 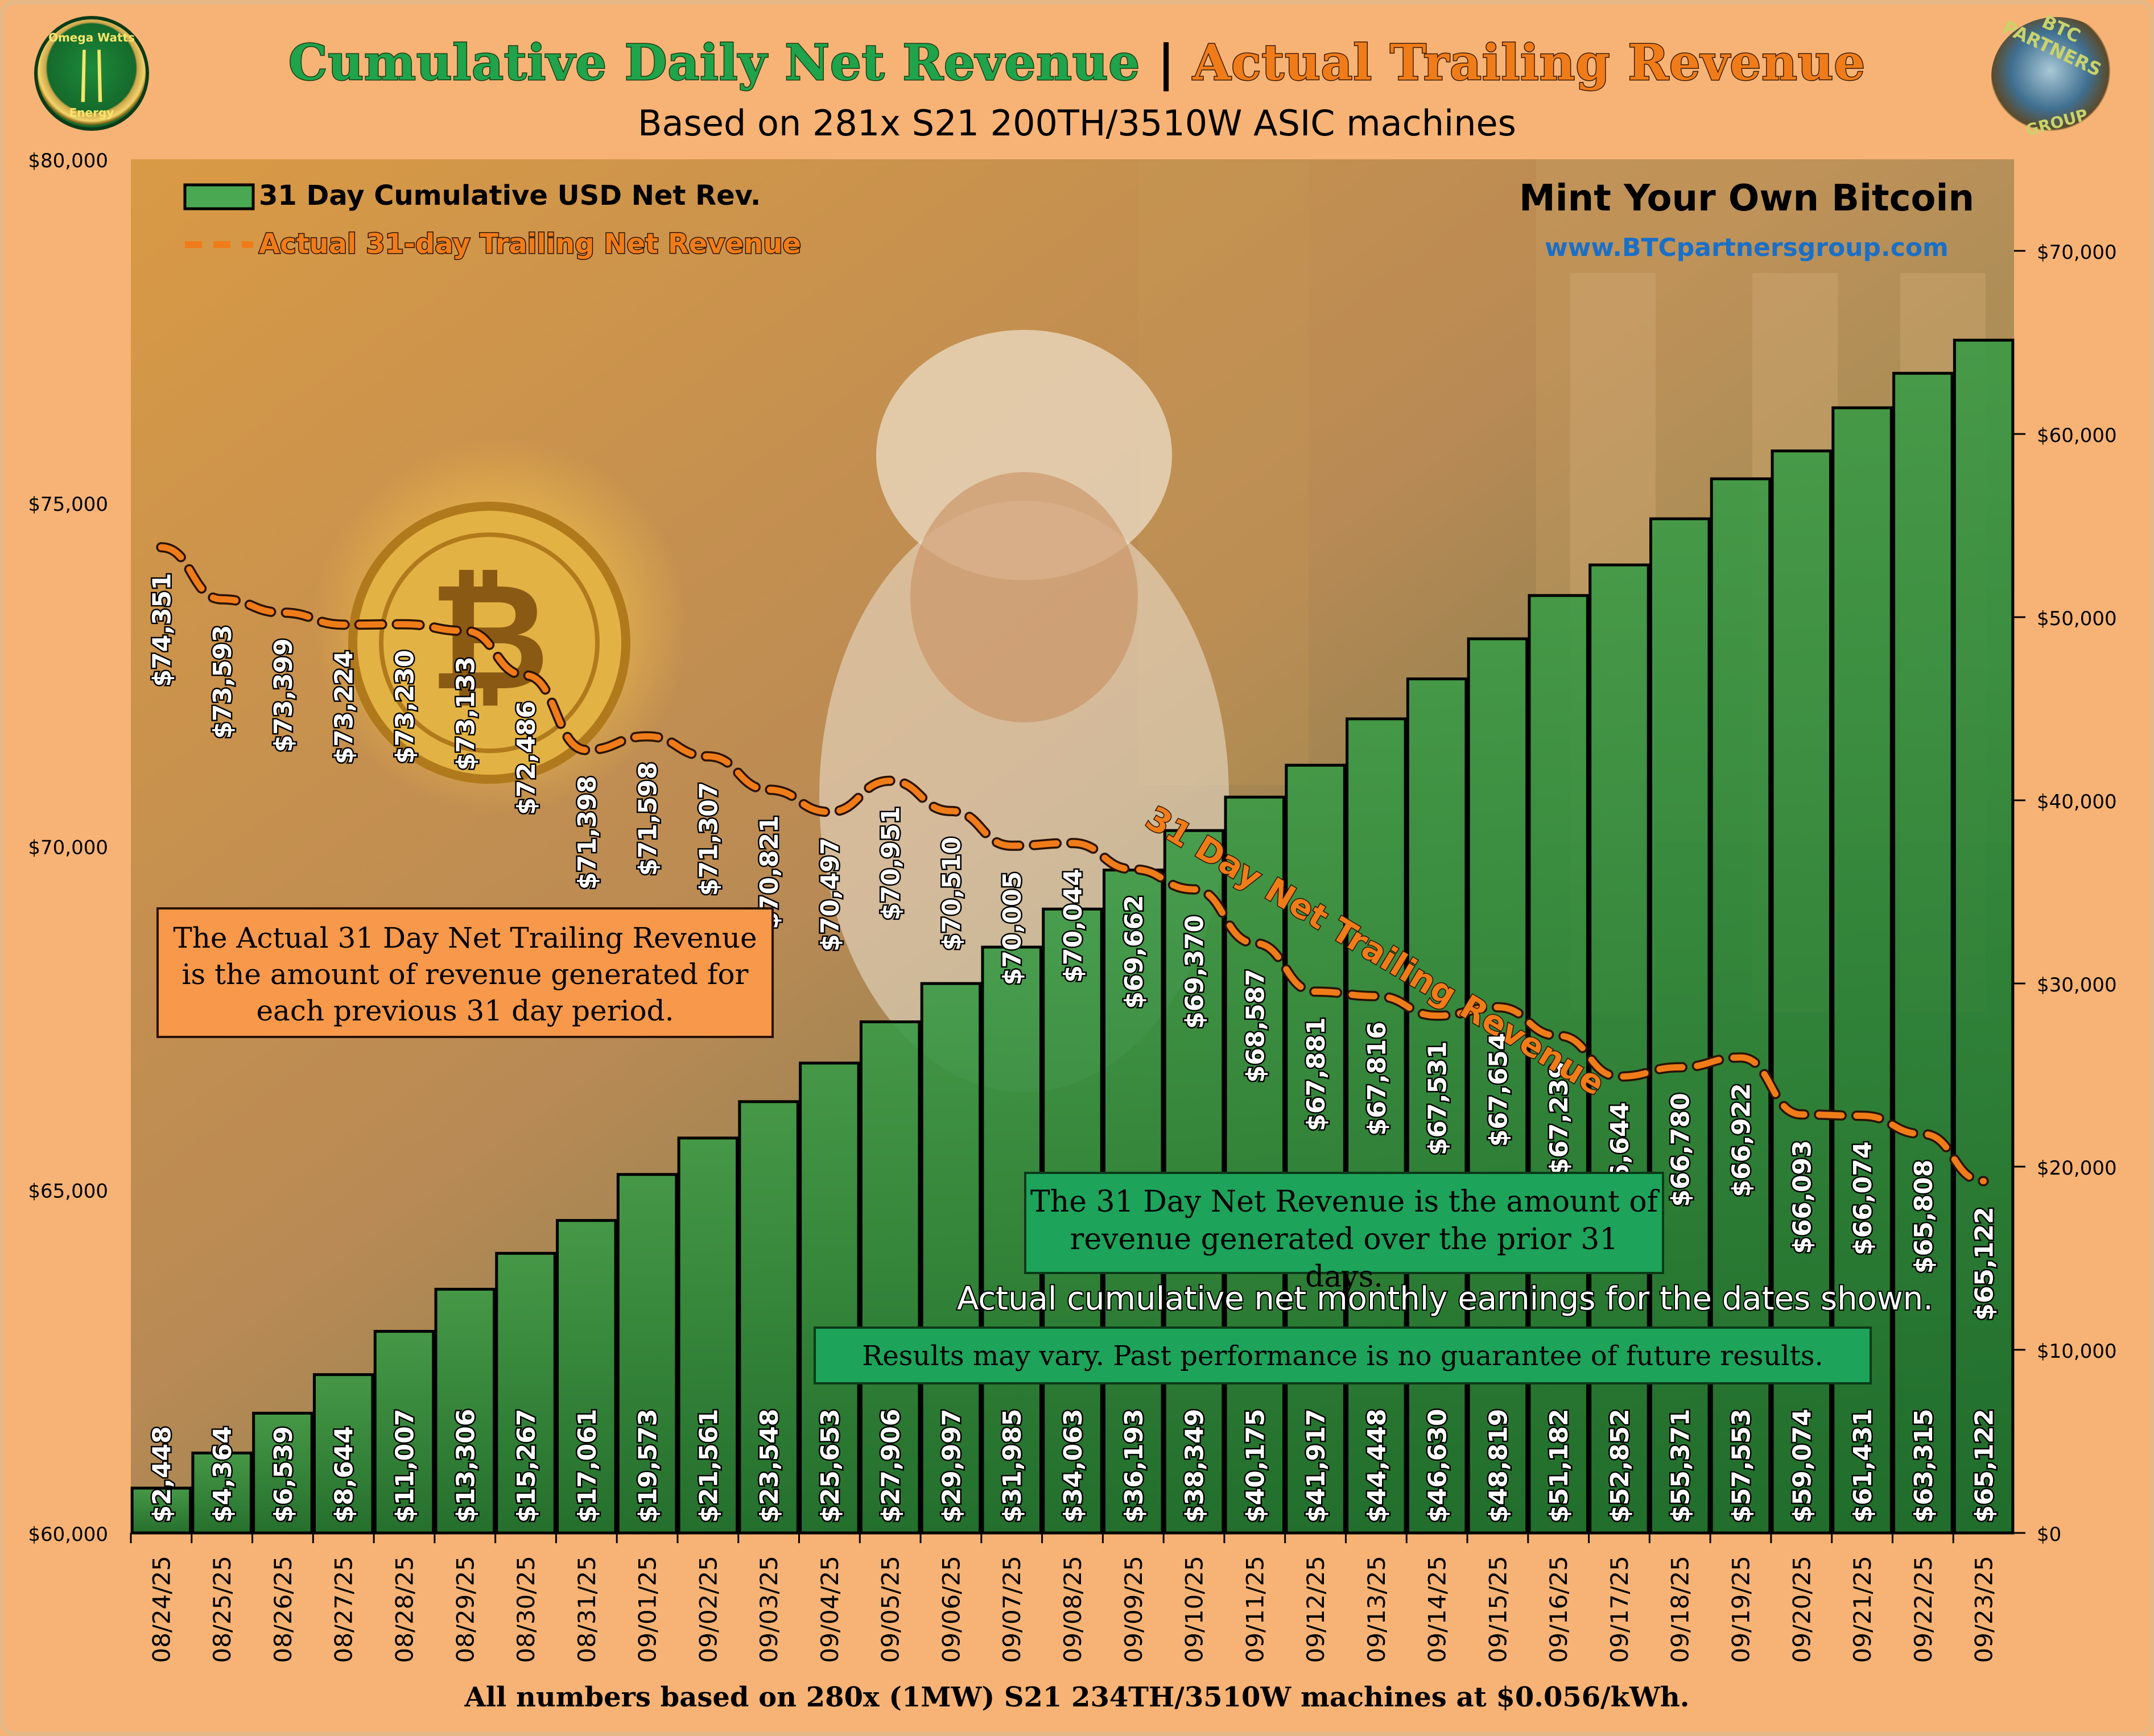 What do you see at coordinates (283, 1474) in the screenshot?
I see `bar-value-label: $6,539` at bounding box center [283, 1474].